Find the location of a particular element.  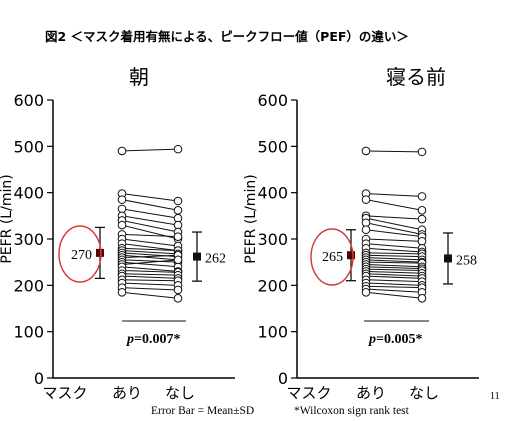

y-axis-label: PEFR (L/min) is located at coordinates (251, 218).